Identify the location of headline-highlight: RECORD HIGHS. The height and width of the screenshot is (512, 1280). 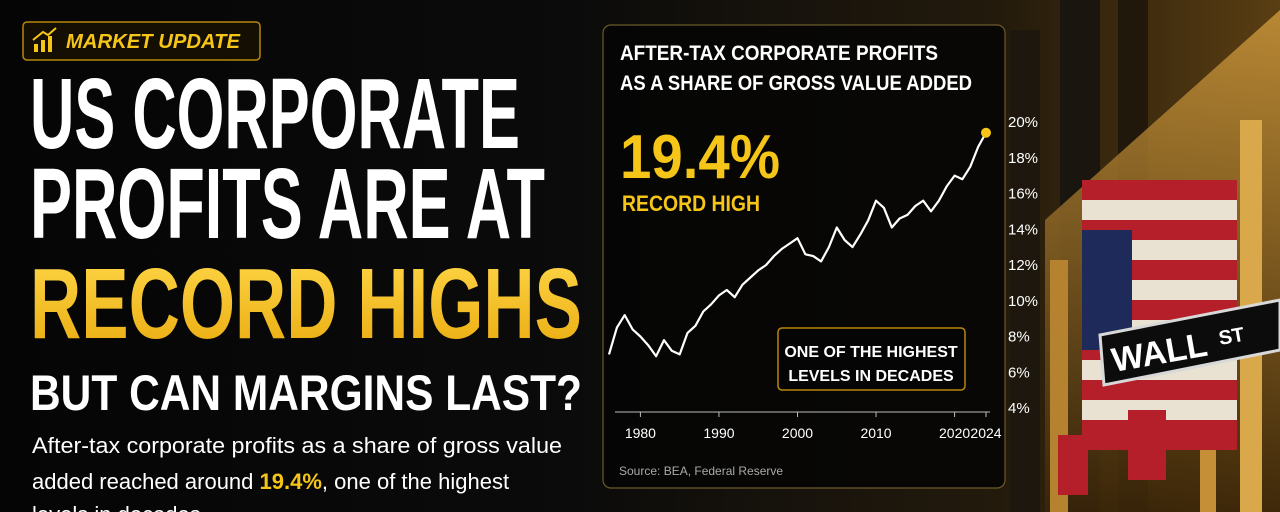
(306, 304).